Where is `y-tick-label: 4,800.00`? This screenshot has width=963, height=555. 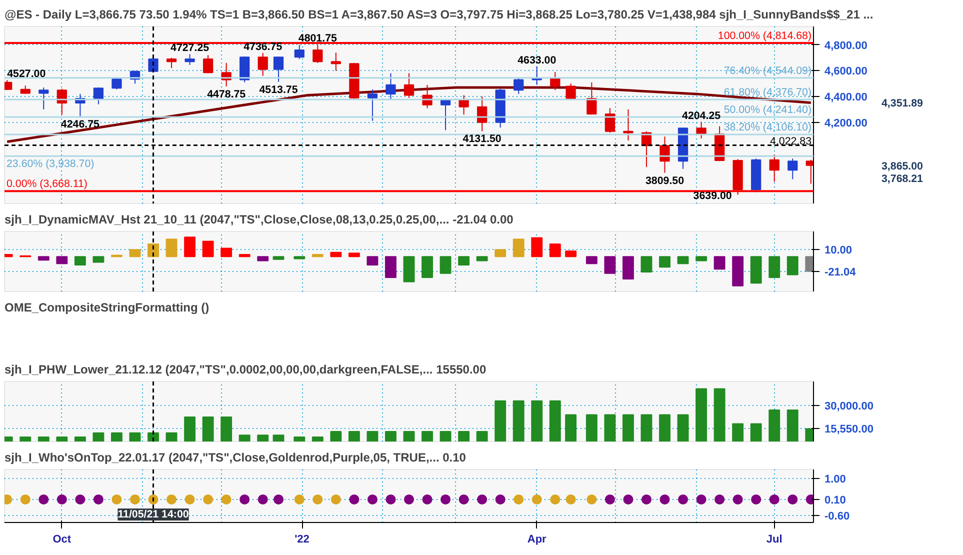 y-tick-label: 4,800.00 is located at coordinates (846, 46).